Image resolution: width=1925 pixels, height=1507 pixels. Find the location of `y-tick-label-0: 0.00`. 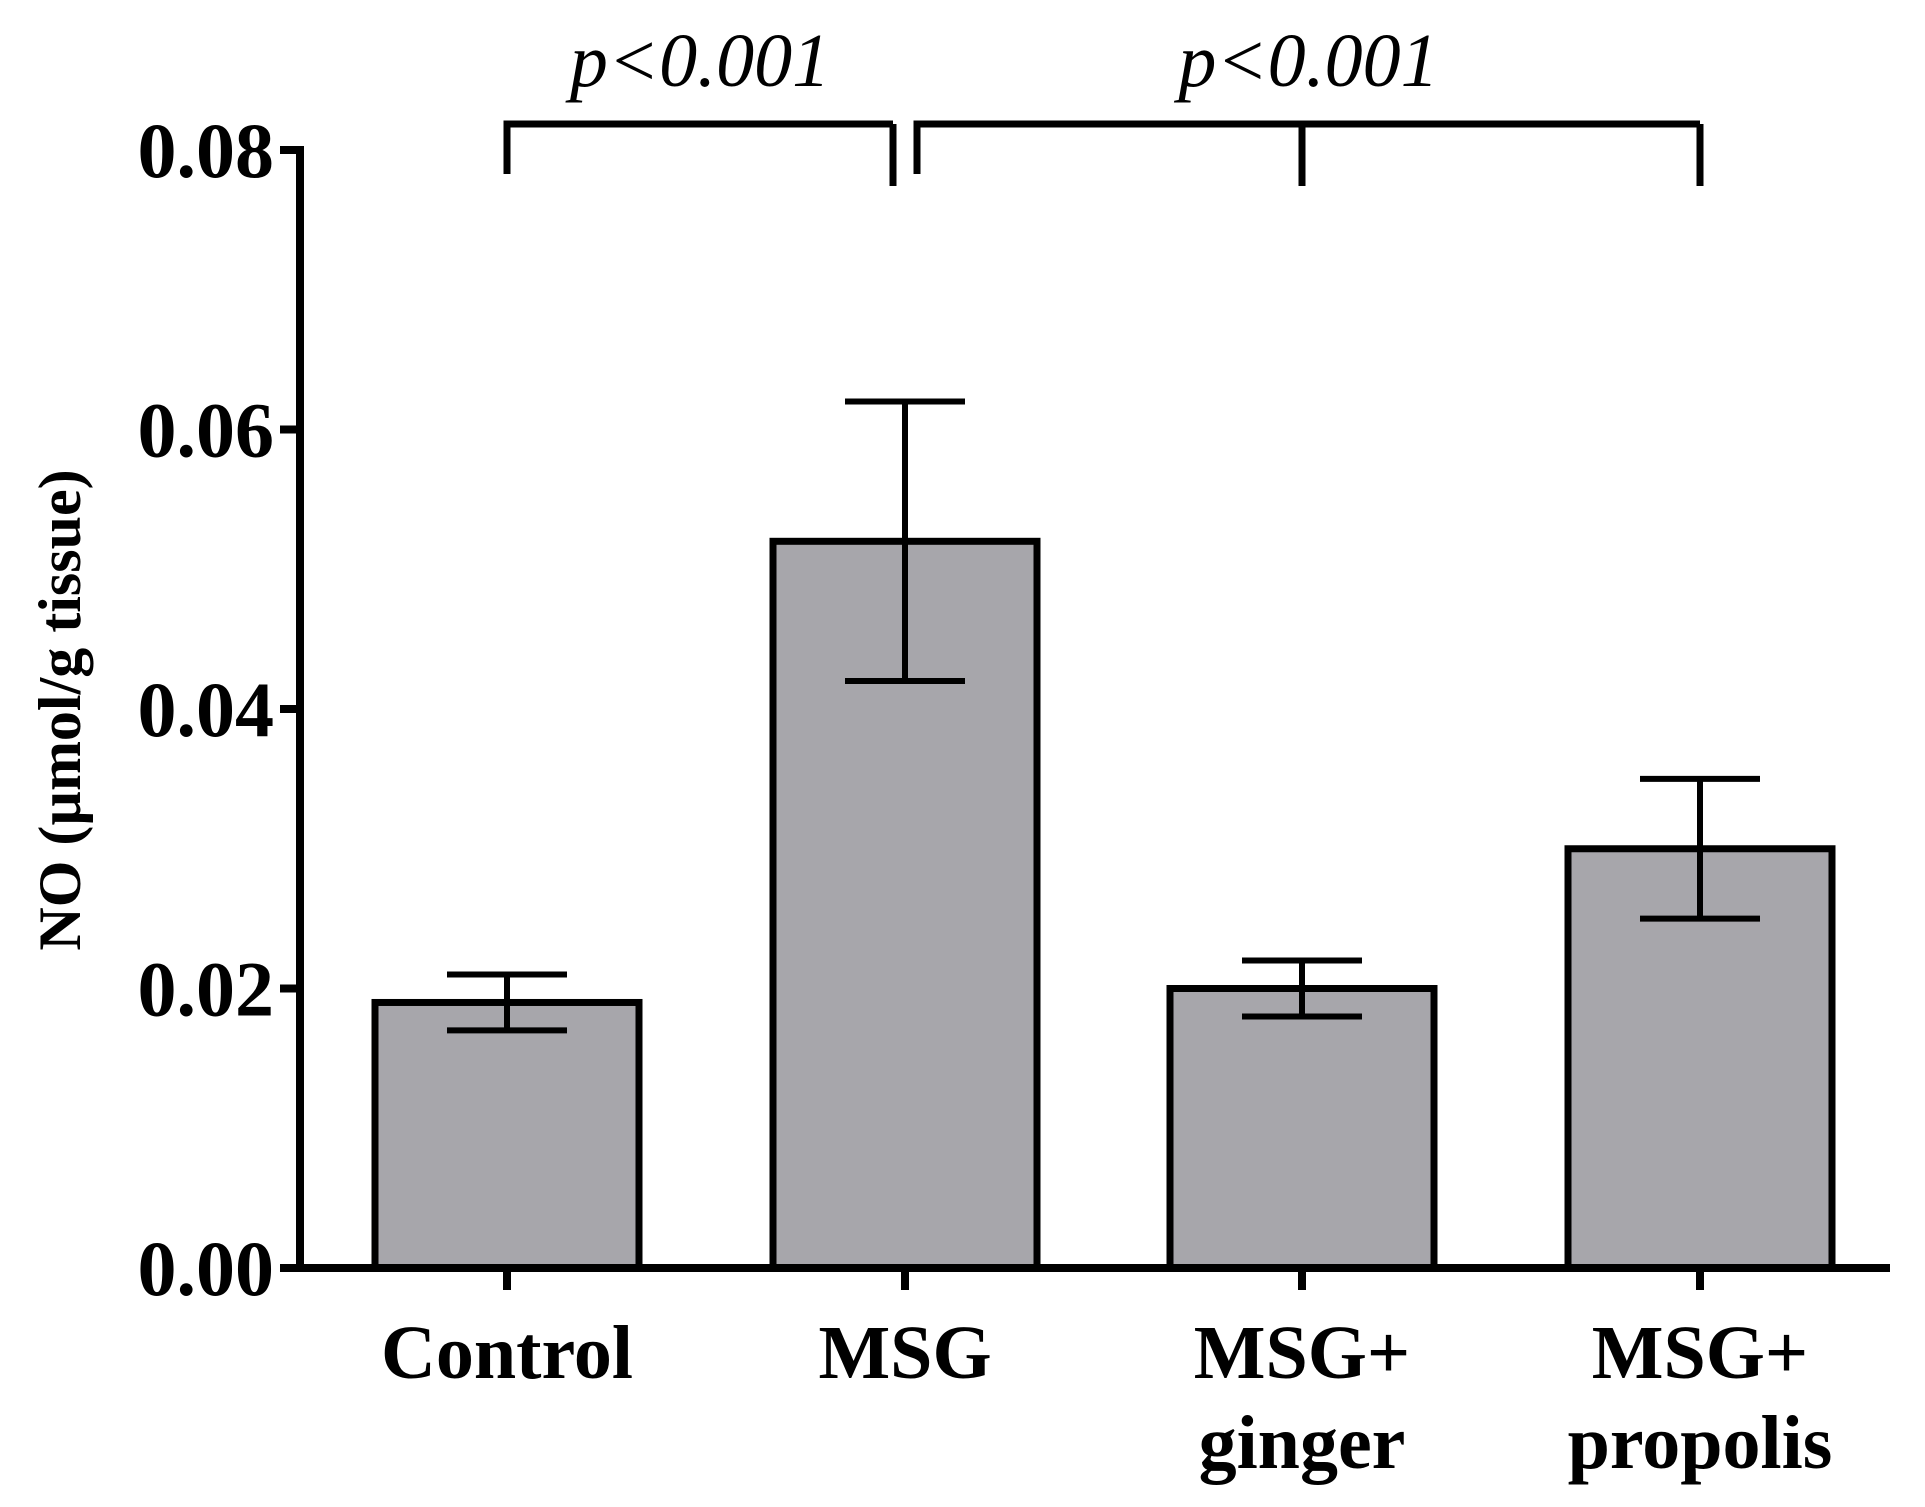

y-tick-label-0: 0.00 is located at coordinates (206, 1268).